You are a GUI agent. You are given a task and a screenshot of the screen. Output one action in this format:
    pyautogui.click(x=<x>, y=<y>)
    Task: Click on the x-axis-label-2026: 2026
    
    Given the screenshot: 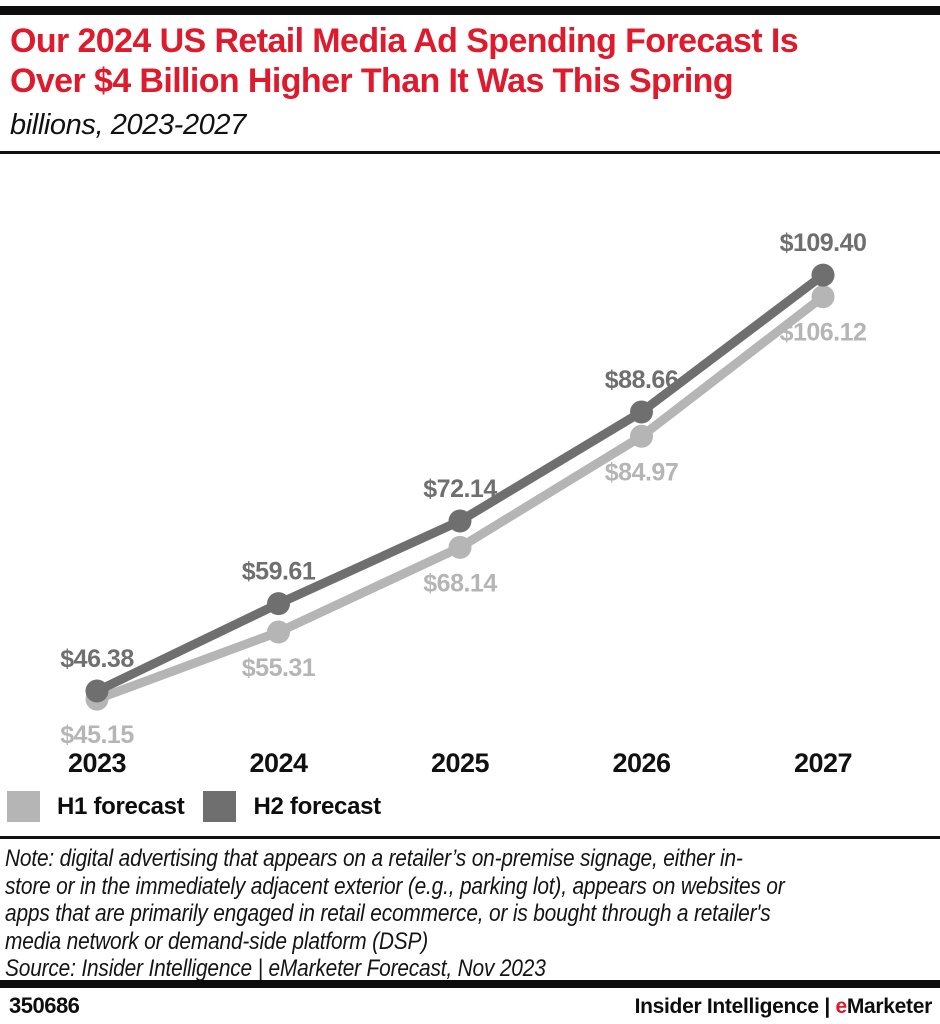 What is the action you would take?
    pyautogui.click(x=641, y=763)
    